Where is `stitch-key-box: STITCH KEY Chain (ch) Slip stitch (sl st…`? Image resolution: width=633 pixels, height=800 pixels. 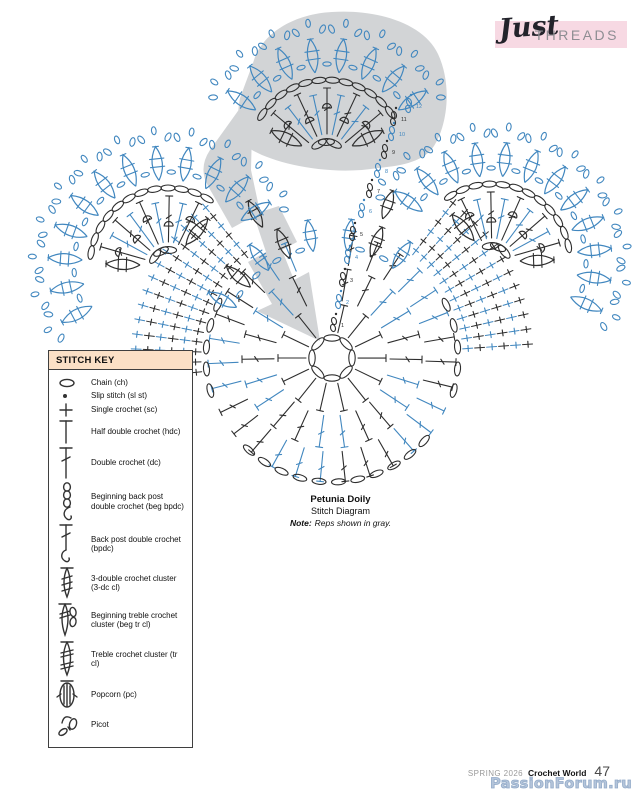 stitch-key-box: STITCH KEY Chain (ch) Slip stitch (sl st… is located at coordinates (120, 549).